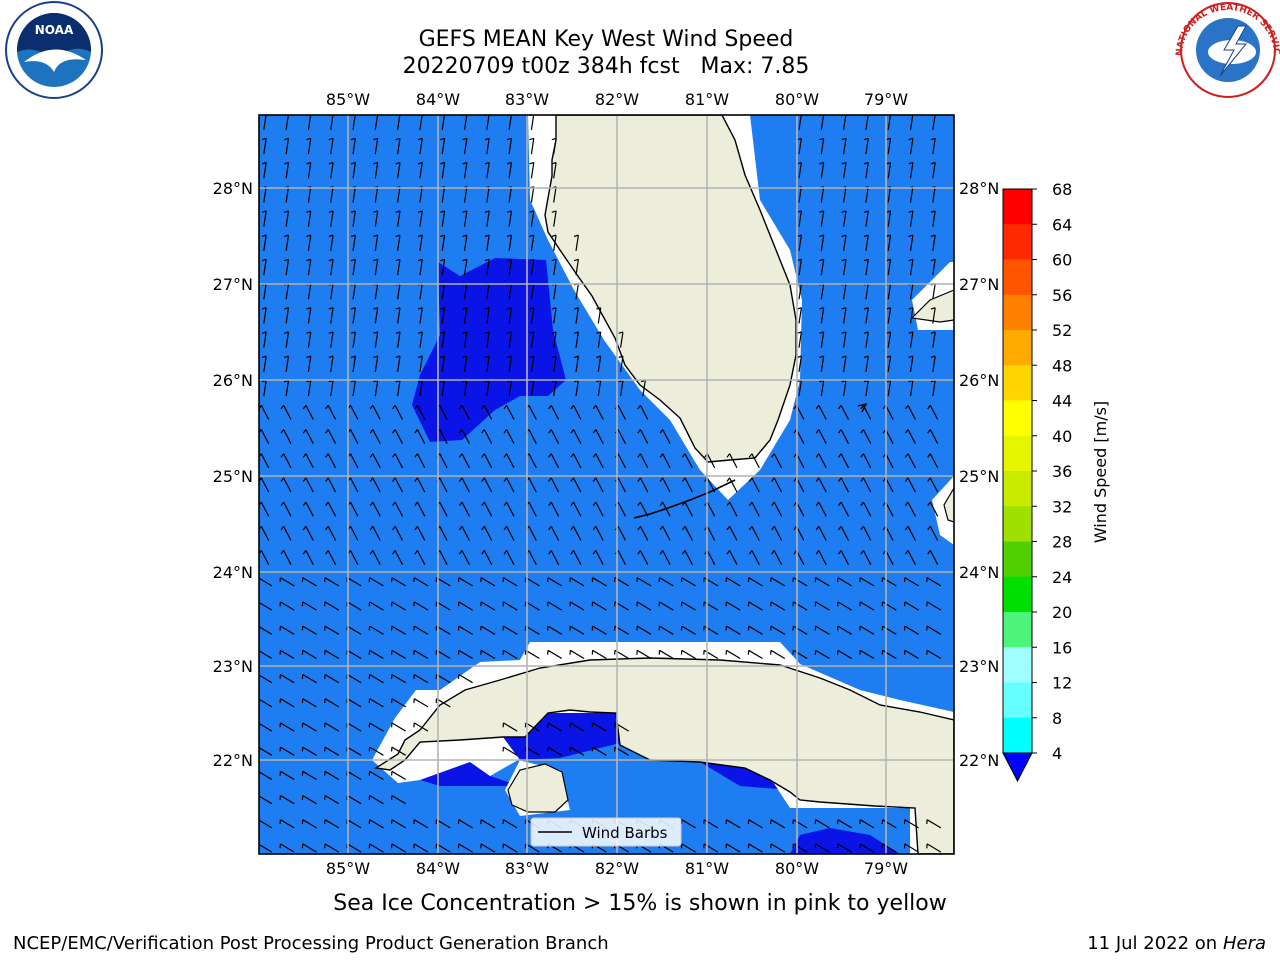  I want to click on lat-label-right: 22°N, so click(979, 760).